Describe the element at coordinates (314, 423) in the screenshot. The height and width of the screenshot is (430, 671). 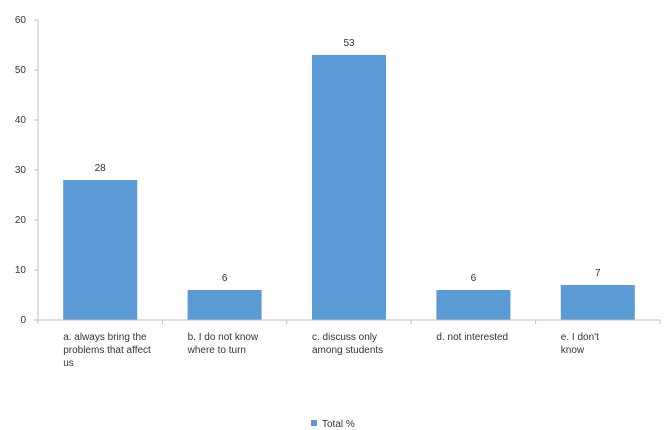
I see `legend-swatch` at that location.